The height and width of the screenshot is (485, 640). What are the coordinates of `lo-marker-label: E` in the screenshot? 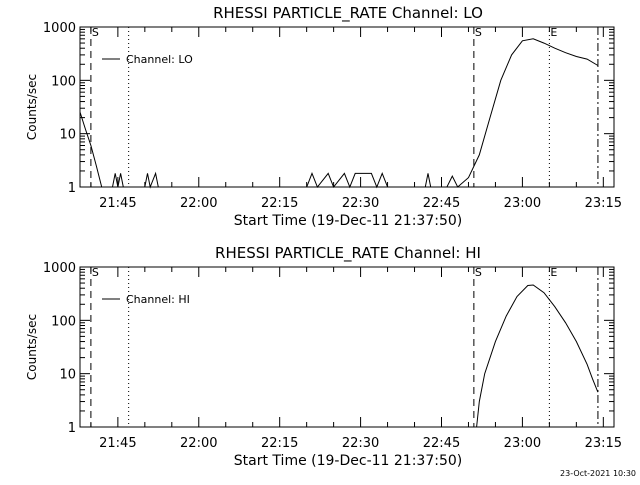 It's located at (553, 32).